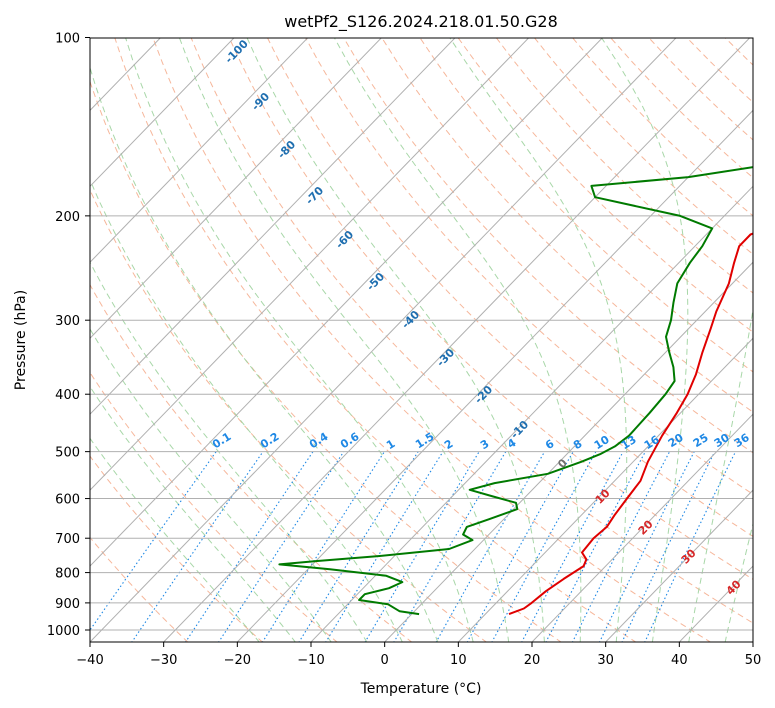  What do you see at coordinates (483, 395) in the screenshot?
I see `isotherm-label: -20` at bounding box center [483, 395].